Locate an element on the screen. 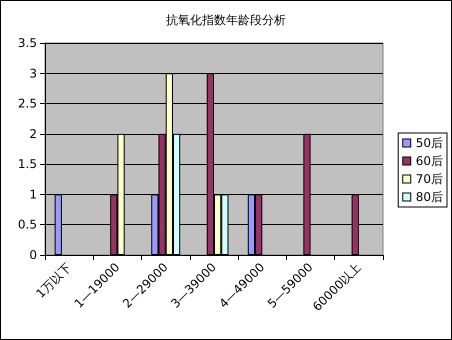 The width and height of the screenshot is (452, 340). y-tick-label: 3 is located at coordinates (33, 73).